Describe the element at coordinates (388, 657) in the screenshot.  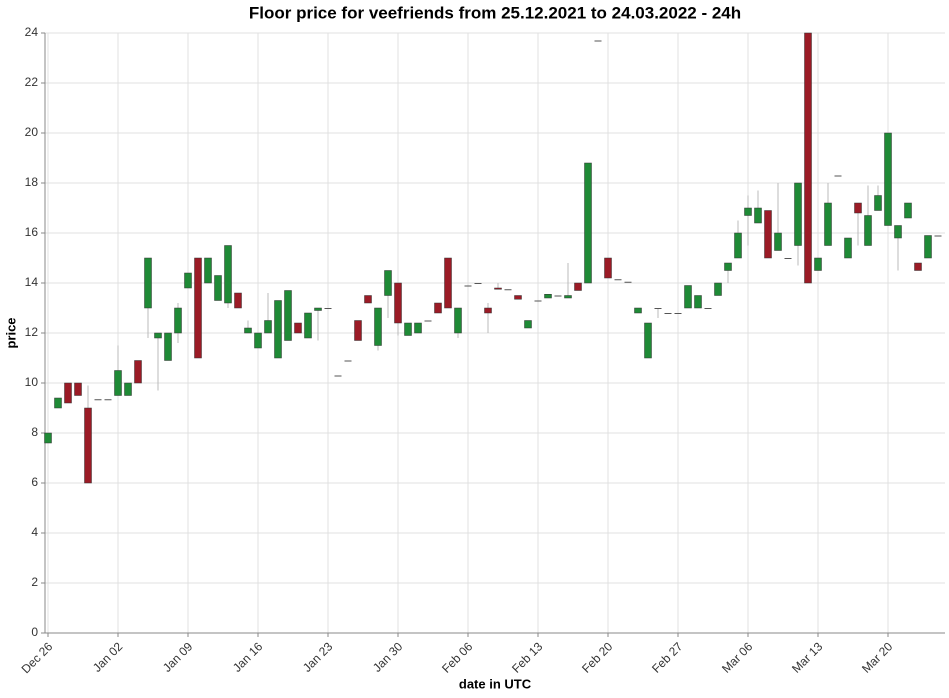
I see `x-tick-label: Jan 30` at that location.